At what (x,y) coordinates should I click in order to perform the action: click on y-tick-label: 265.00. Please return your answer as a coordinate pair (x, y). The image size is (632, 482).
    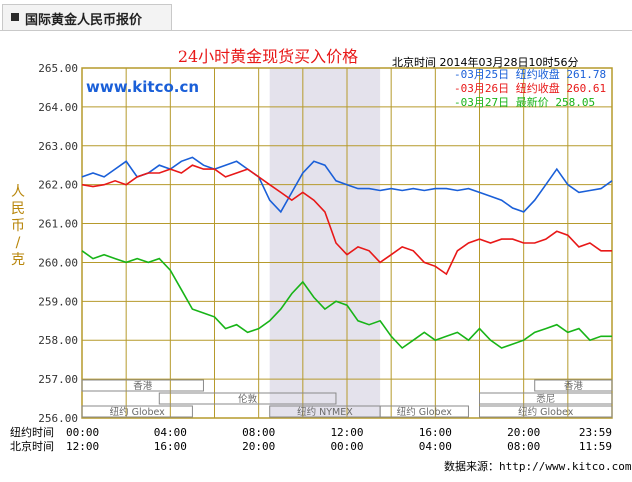
    Looking at the image, I should click on (58, 68).